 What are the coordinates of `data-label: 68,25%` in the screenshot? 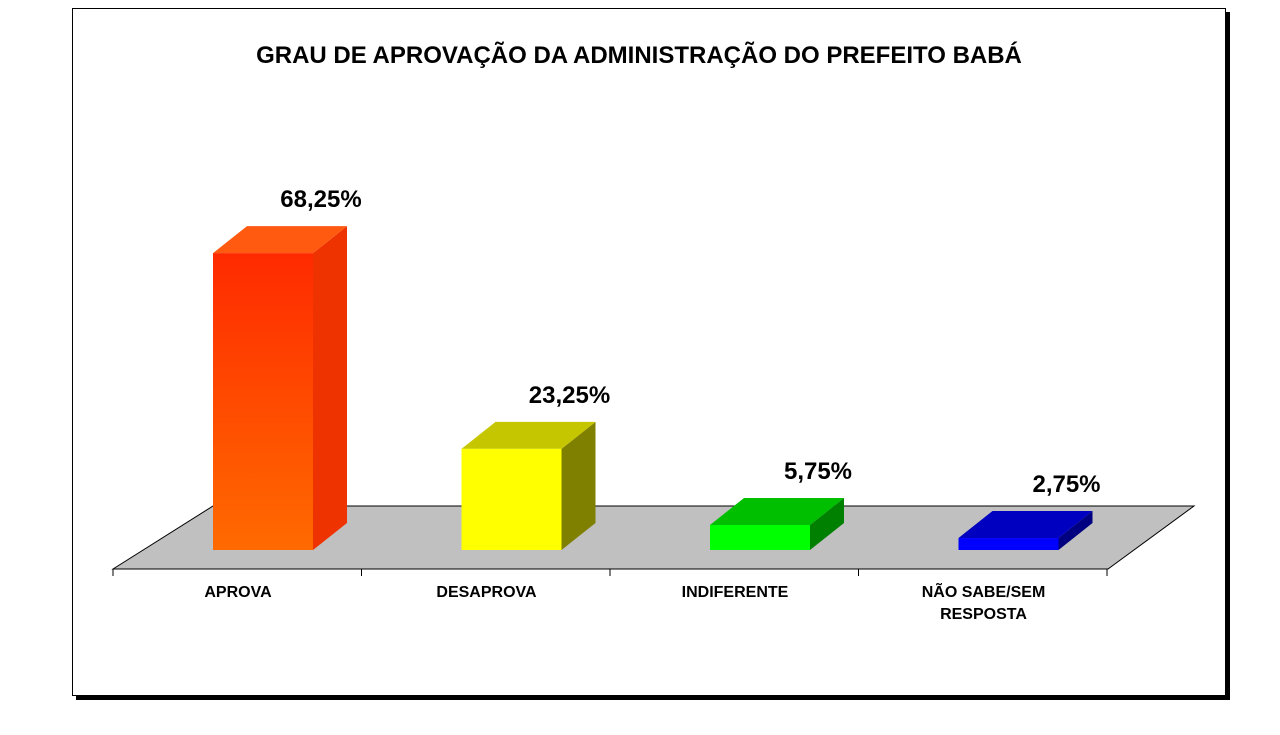 It's located at (320, 199).